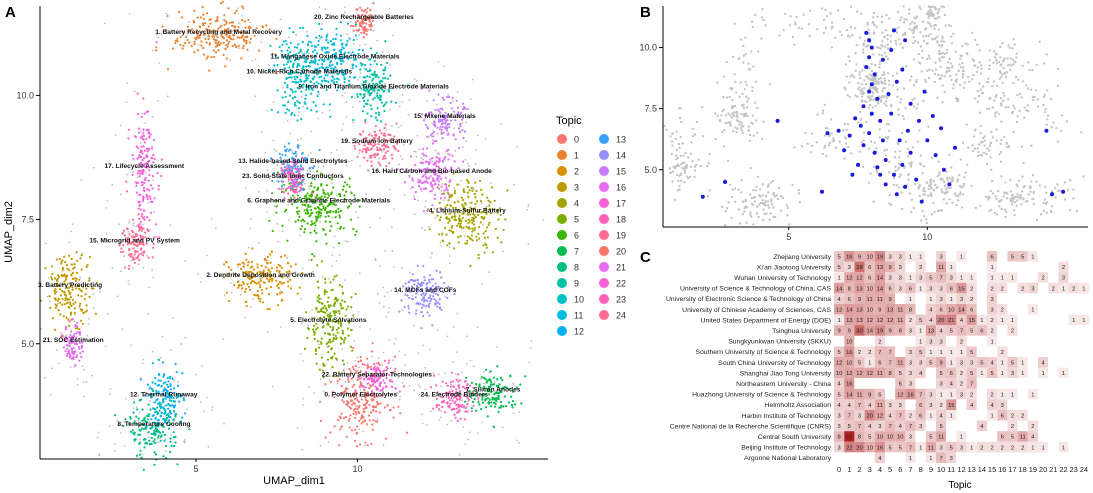  Describe the element at coordinates (153, 424) in the screenshot. I see `cluster-label: 8. Temperature Cooling` at that location.